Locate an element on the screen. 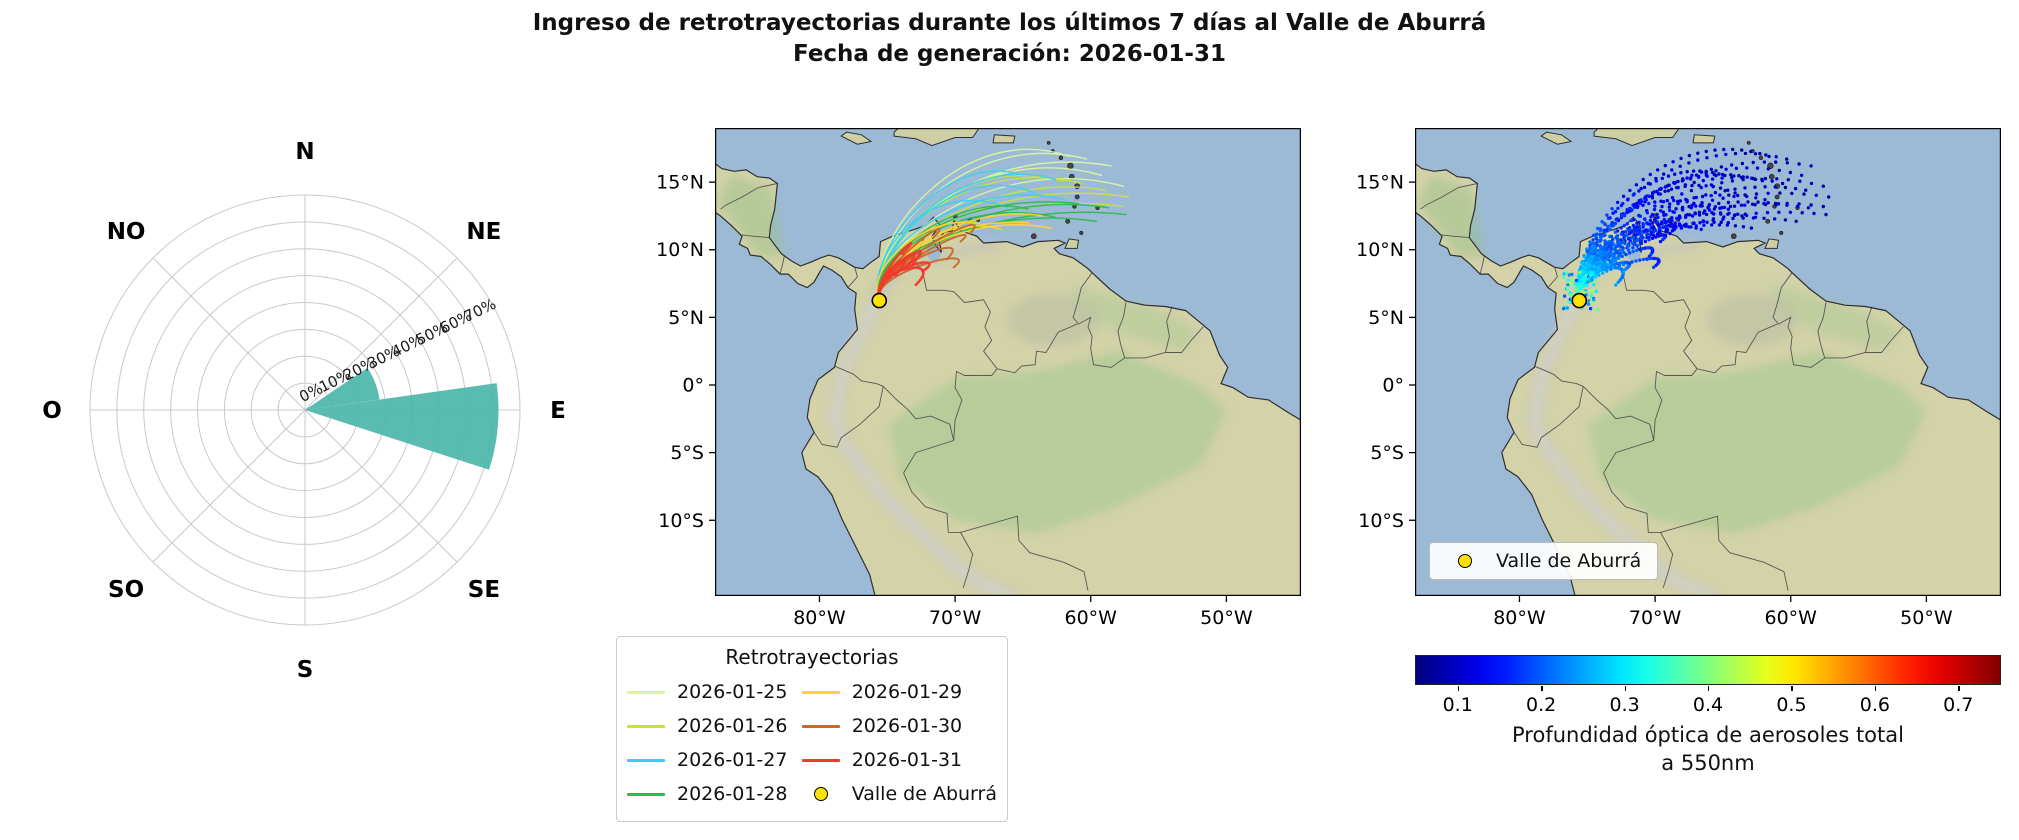 The height and width of the screenshot is (840, 2019). series-line-swatch is located at coordinates (820, 760).